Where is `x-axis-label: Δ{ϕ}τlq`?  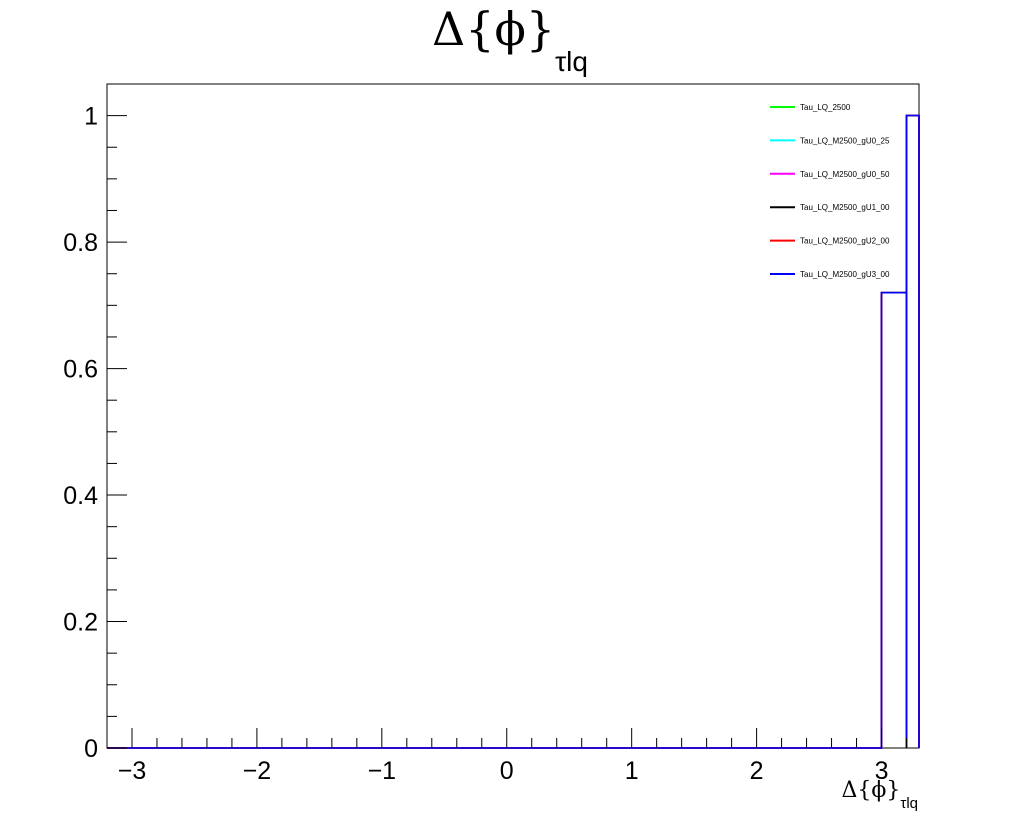 x-axis-label: Δ{ϕ}τlq is located at coordinates (880, 795).